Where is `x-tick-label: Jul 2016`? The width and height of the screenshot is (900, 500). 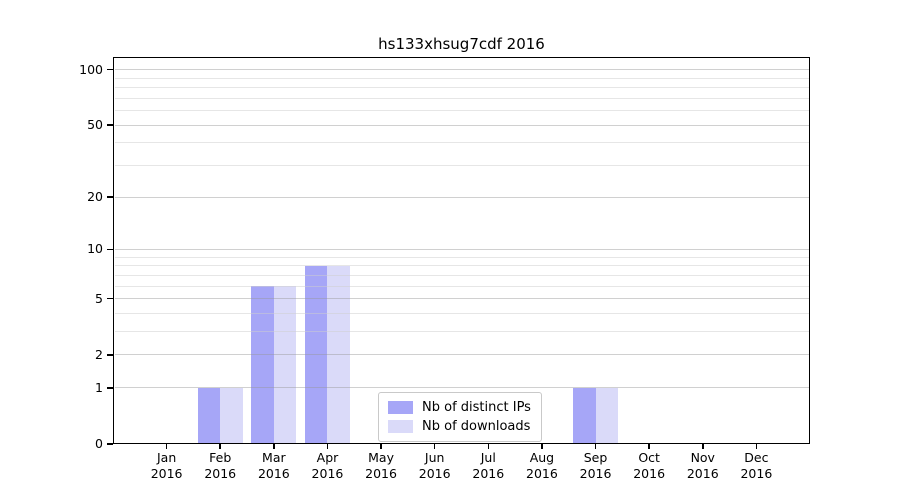 x-tick-label: Jul 2016 is located at coordinates (488, 465).